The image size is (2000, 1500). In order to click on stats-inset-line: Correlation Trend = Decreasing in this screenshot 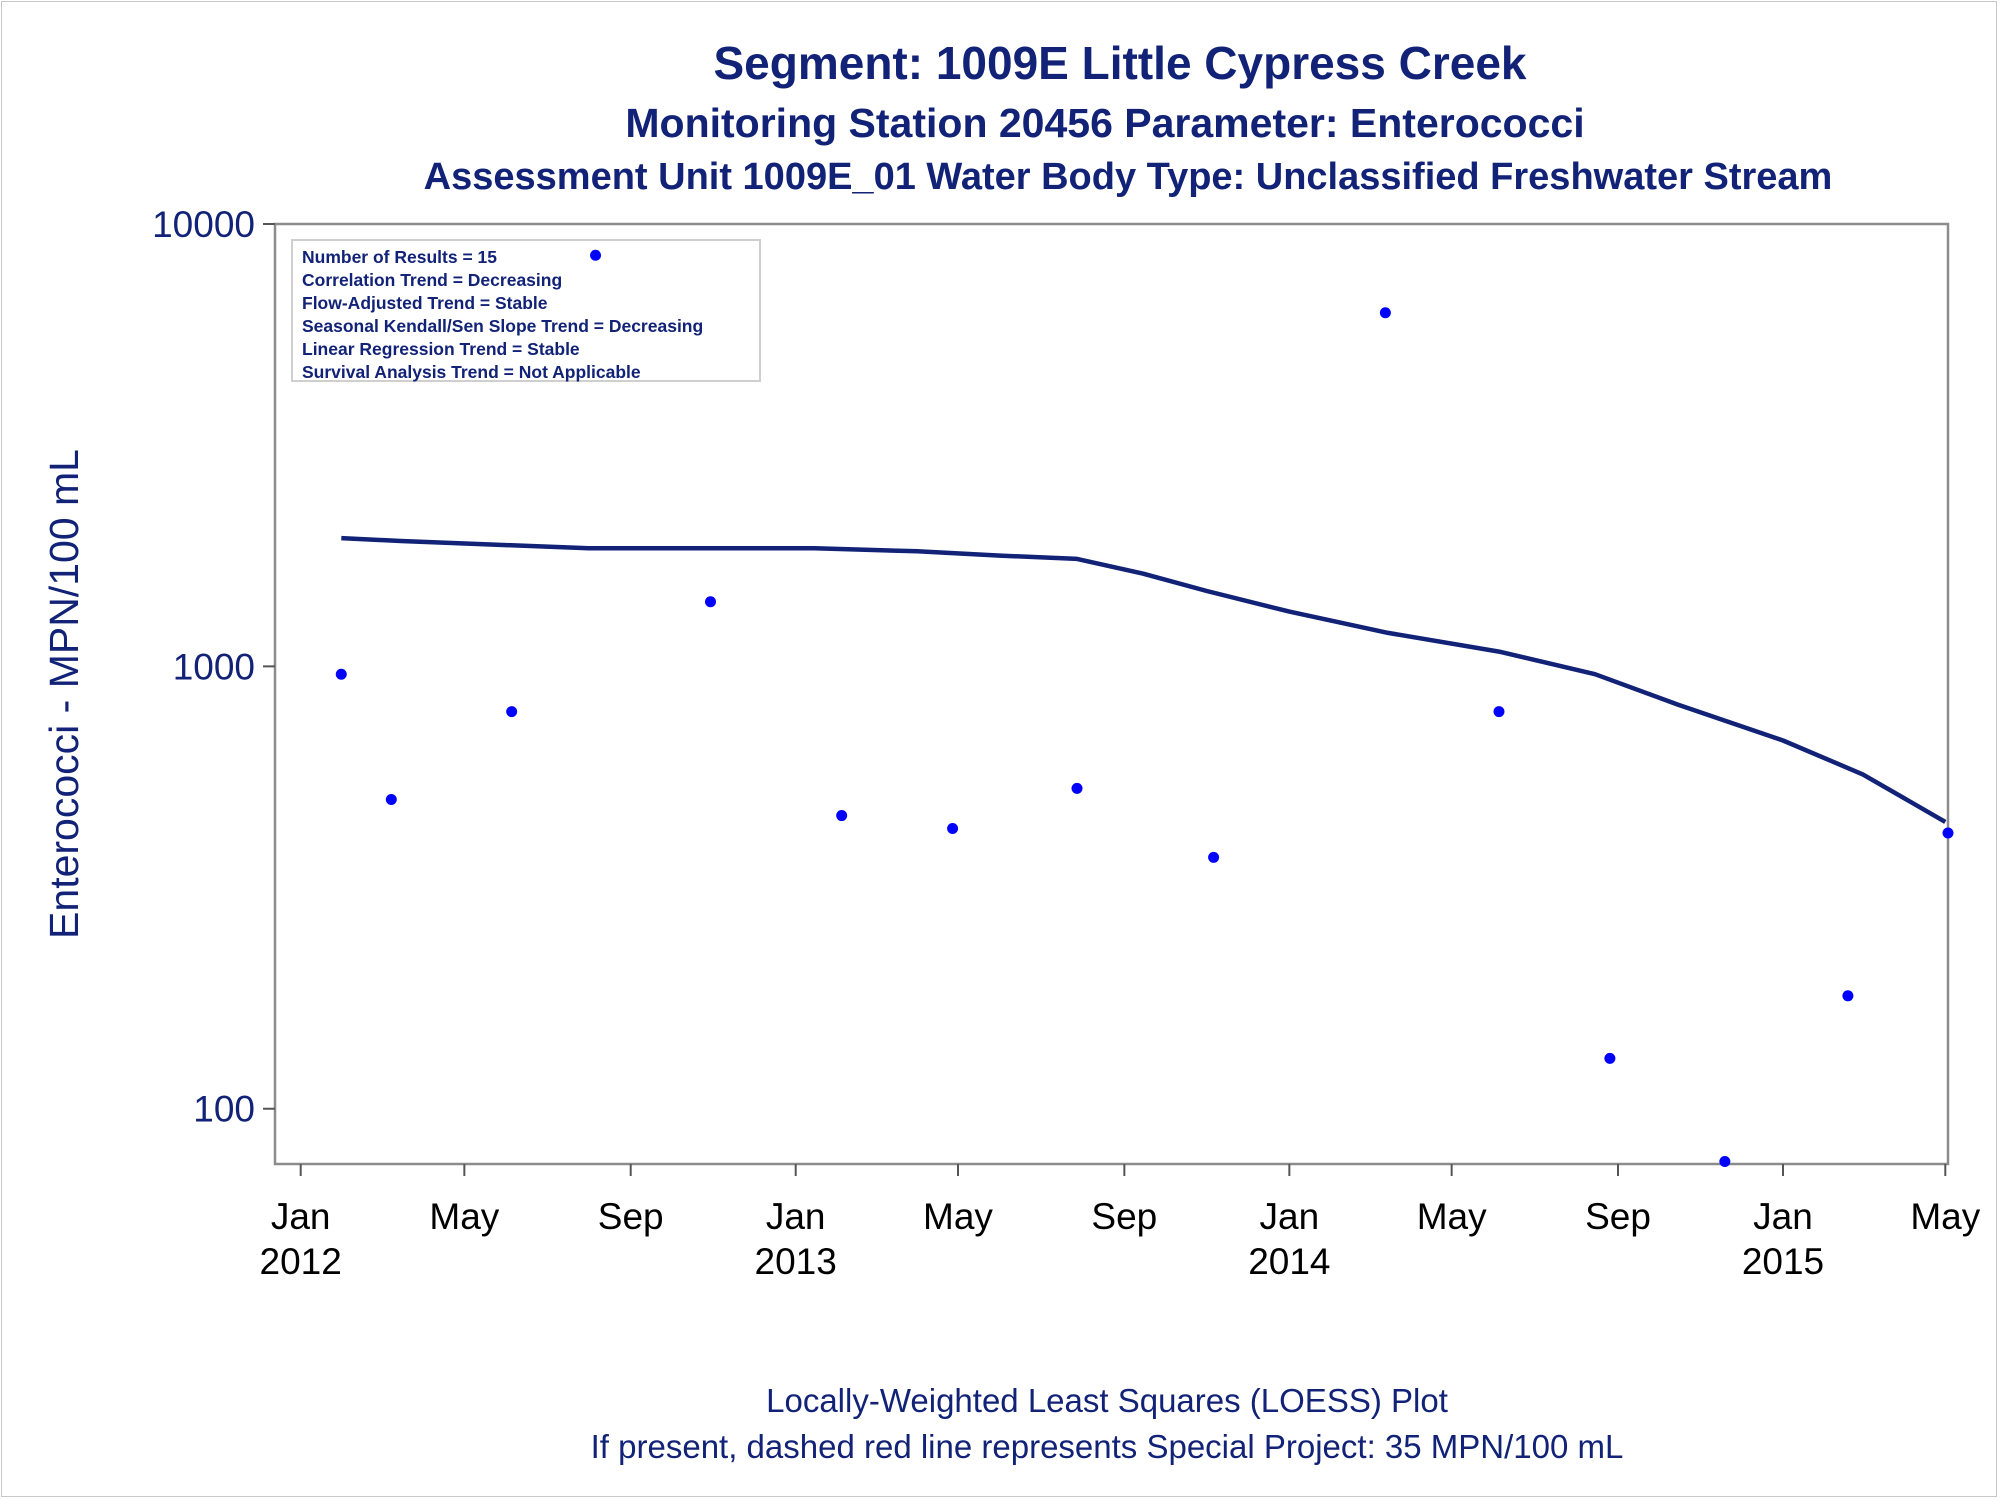, I will do `click(432, 280)`.